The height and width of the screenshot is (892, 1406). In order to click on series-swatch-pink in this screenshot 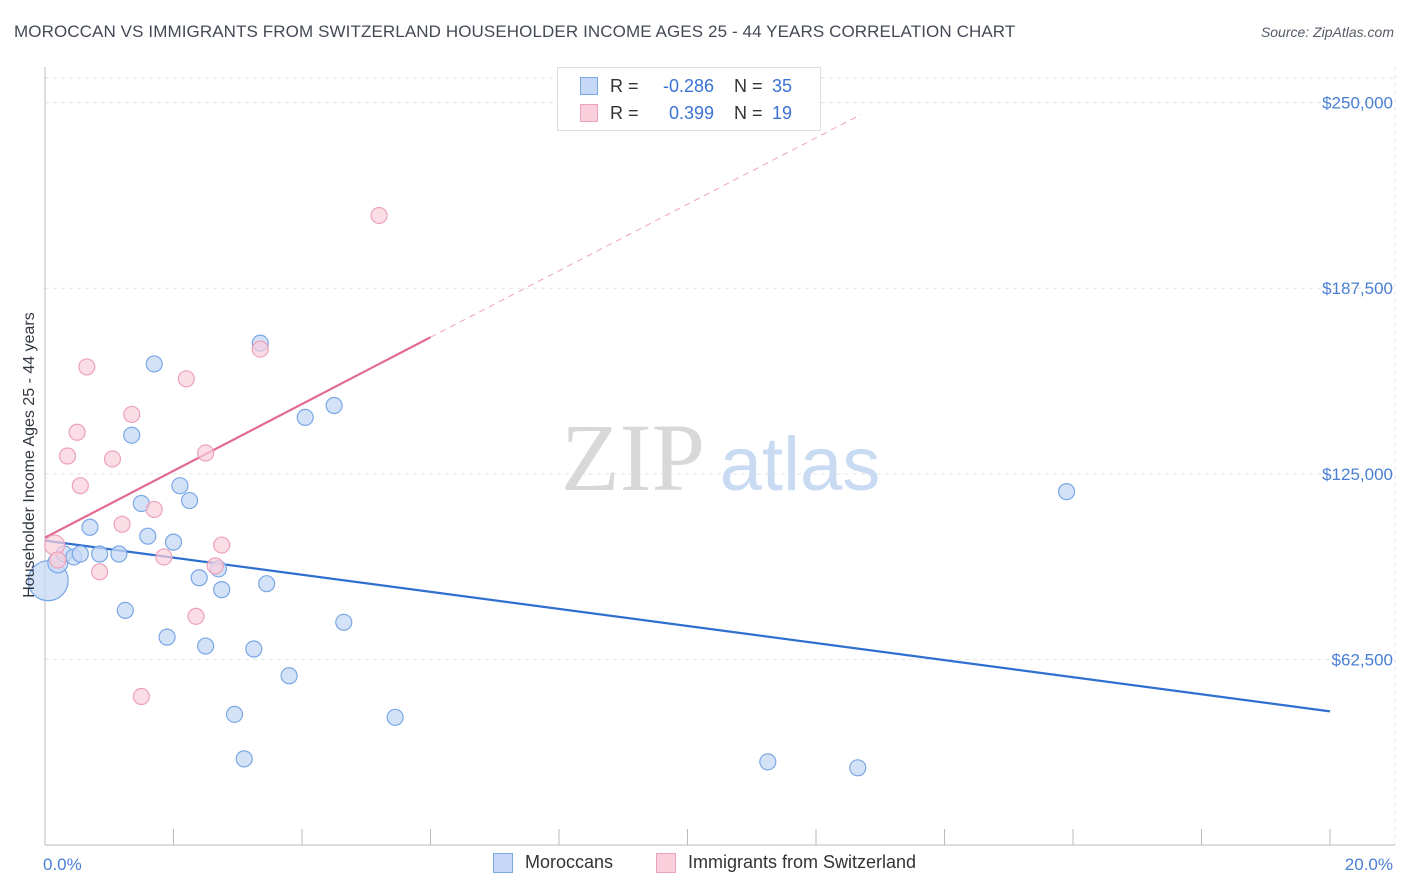, I will do `click(666, 862)`.